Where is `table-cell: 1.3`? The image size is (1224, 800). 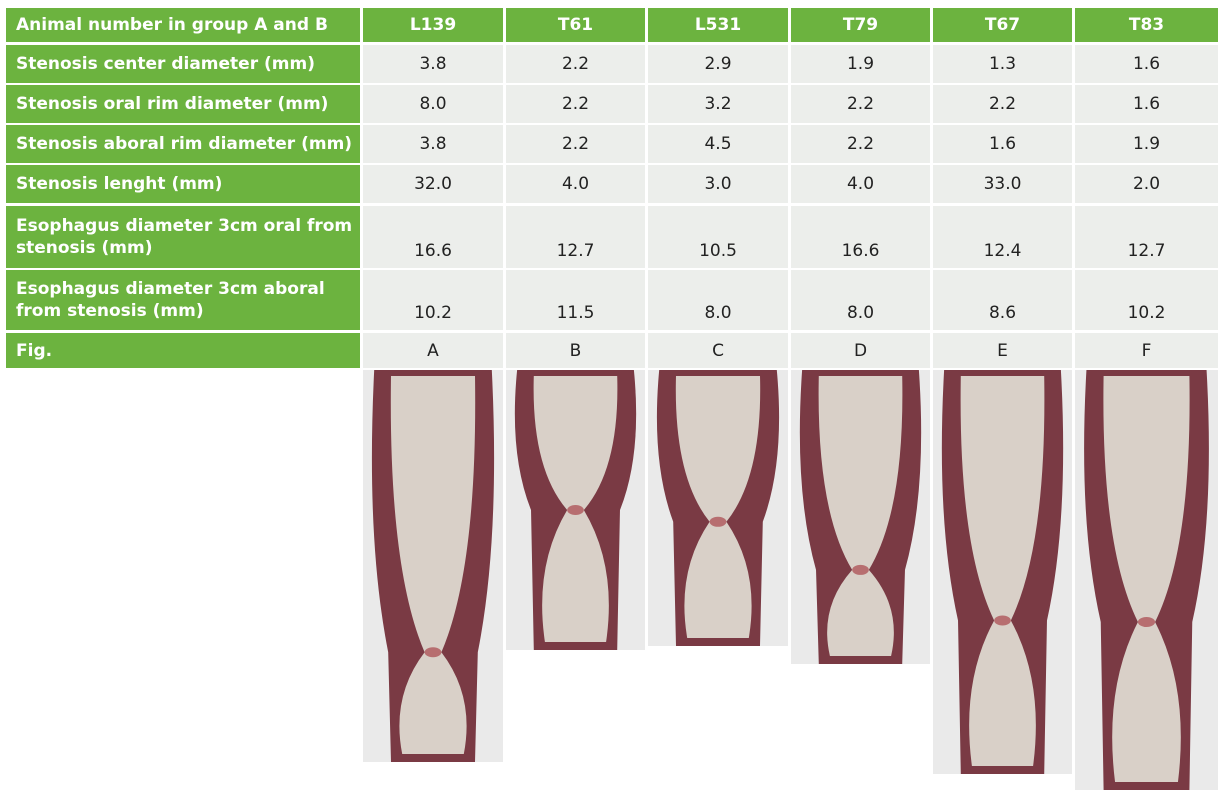
table-cell: 1.3 is located at coordinates (1002, 64).